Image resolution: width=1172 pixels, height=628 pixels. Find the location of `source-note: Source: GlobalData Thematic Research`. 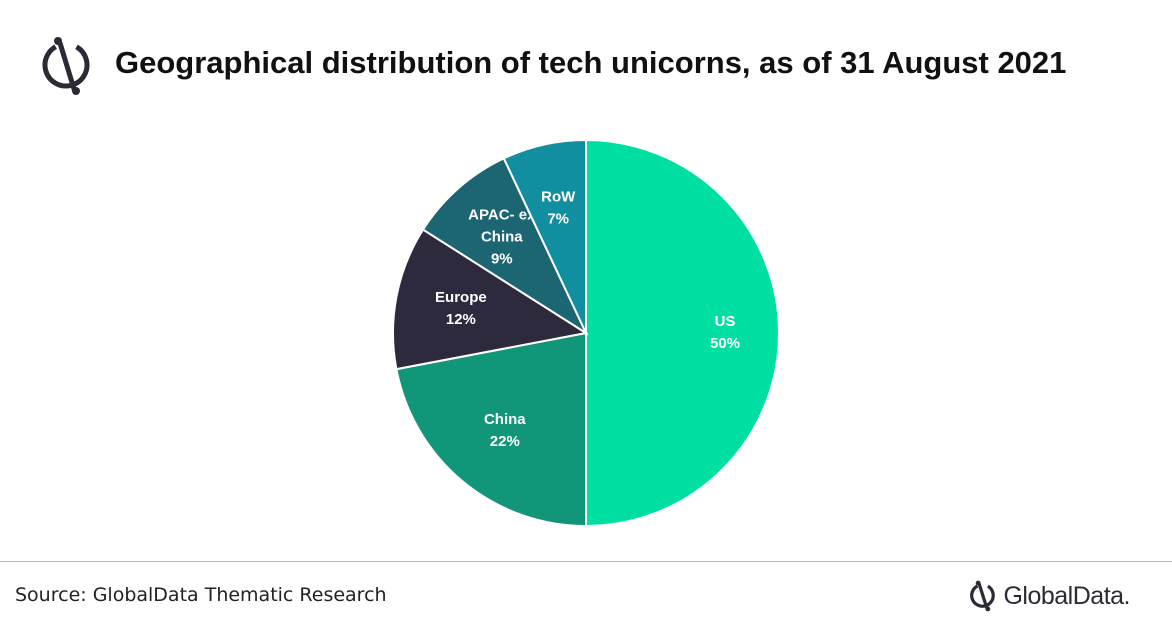

source-note: Source: GlobalData Thematic Research is located at coordinates (201, 595).